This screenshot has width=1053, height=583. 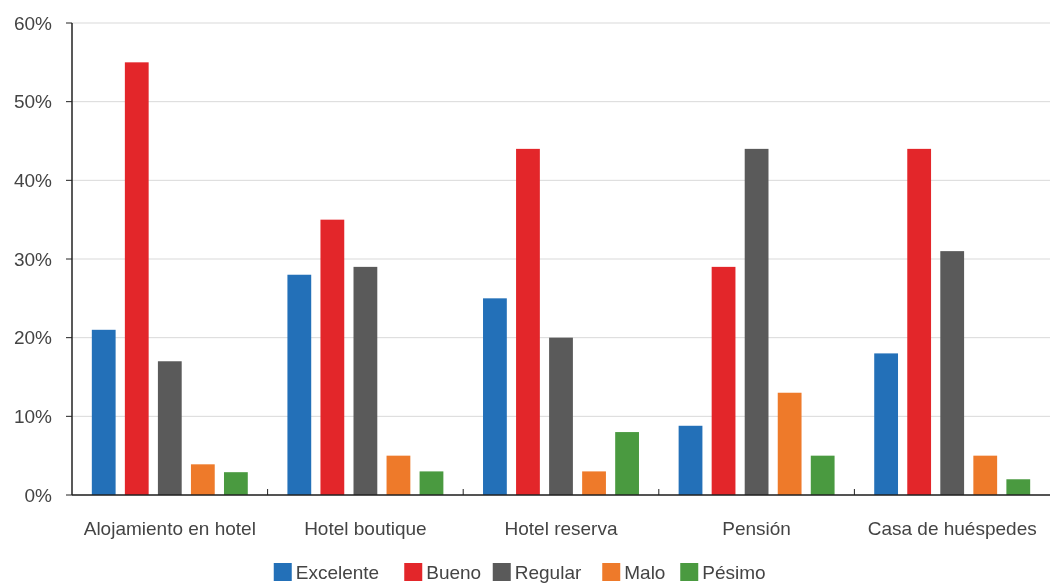 What do you see at coordinates (337, 572) in the screenshot?
I see `legend-label: Excelente` at bounding box center [337, 572].